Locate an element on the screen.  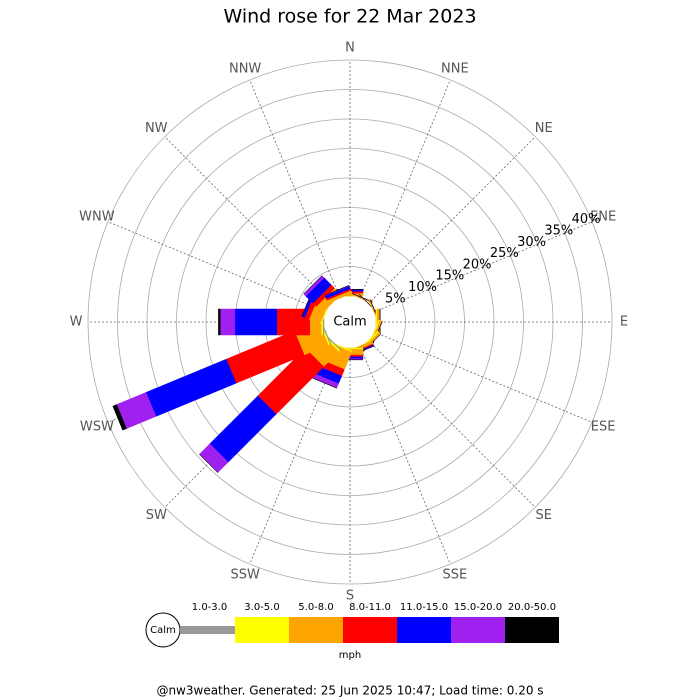
unit-label: mph is located at coordinates (350, 655).